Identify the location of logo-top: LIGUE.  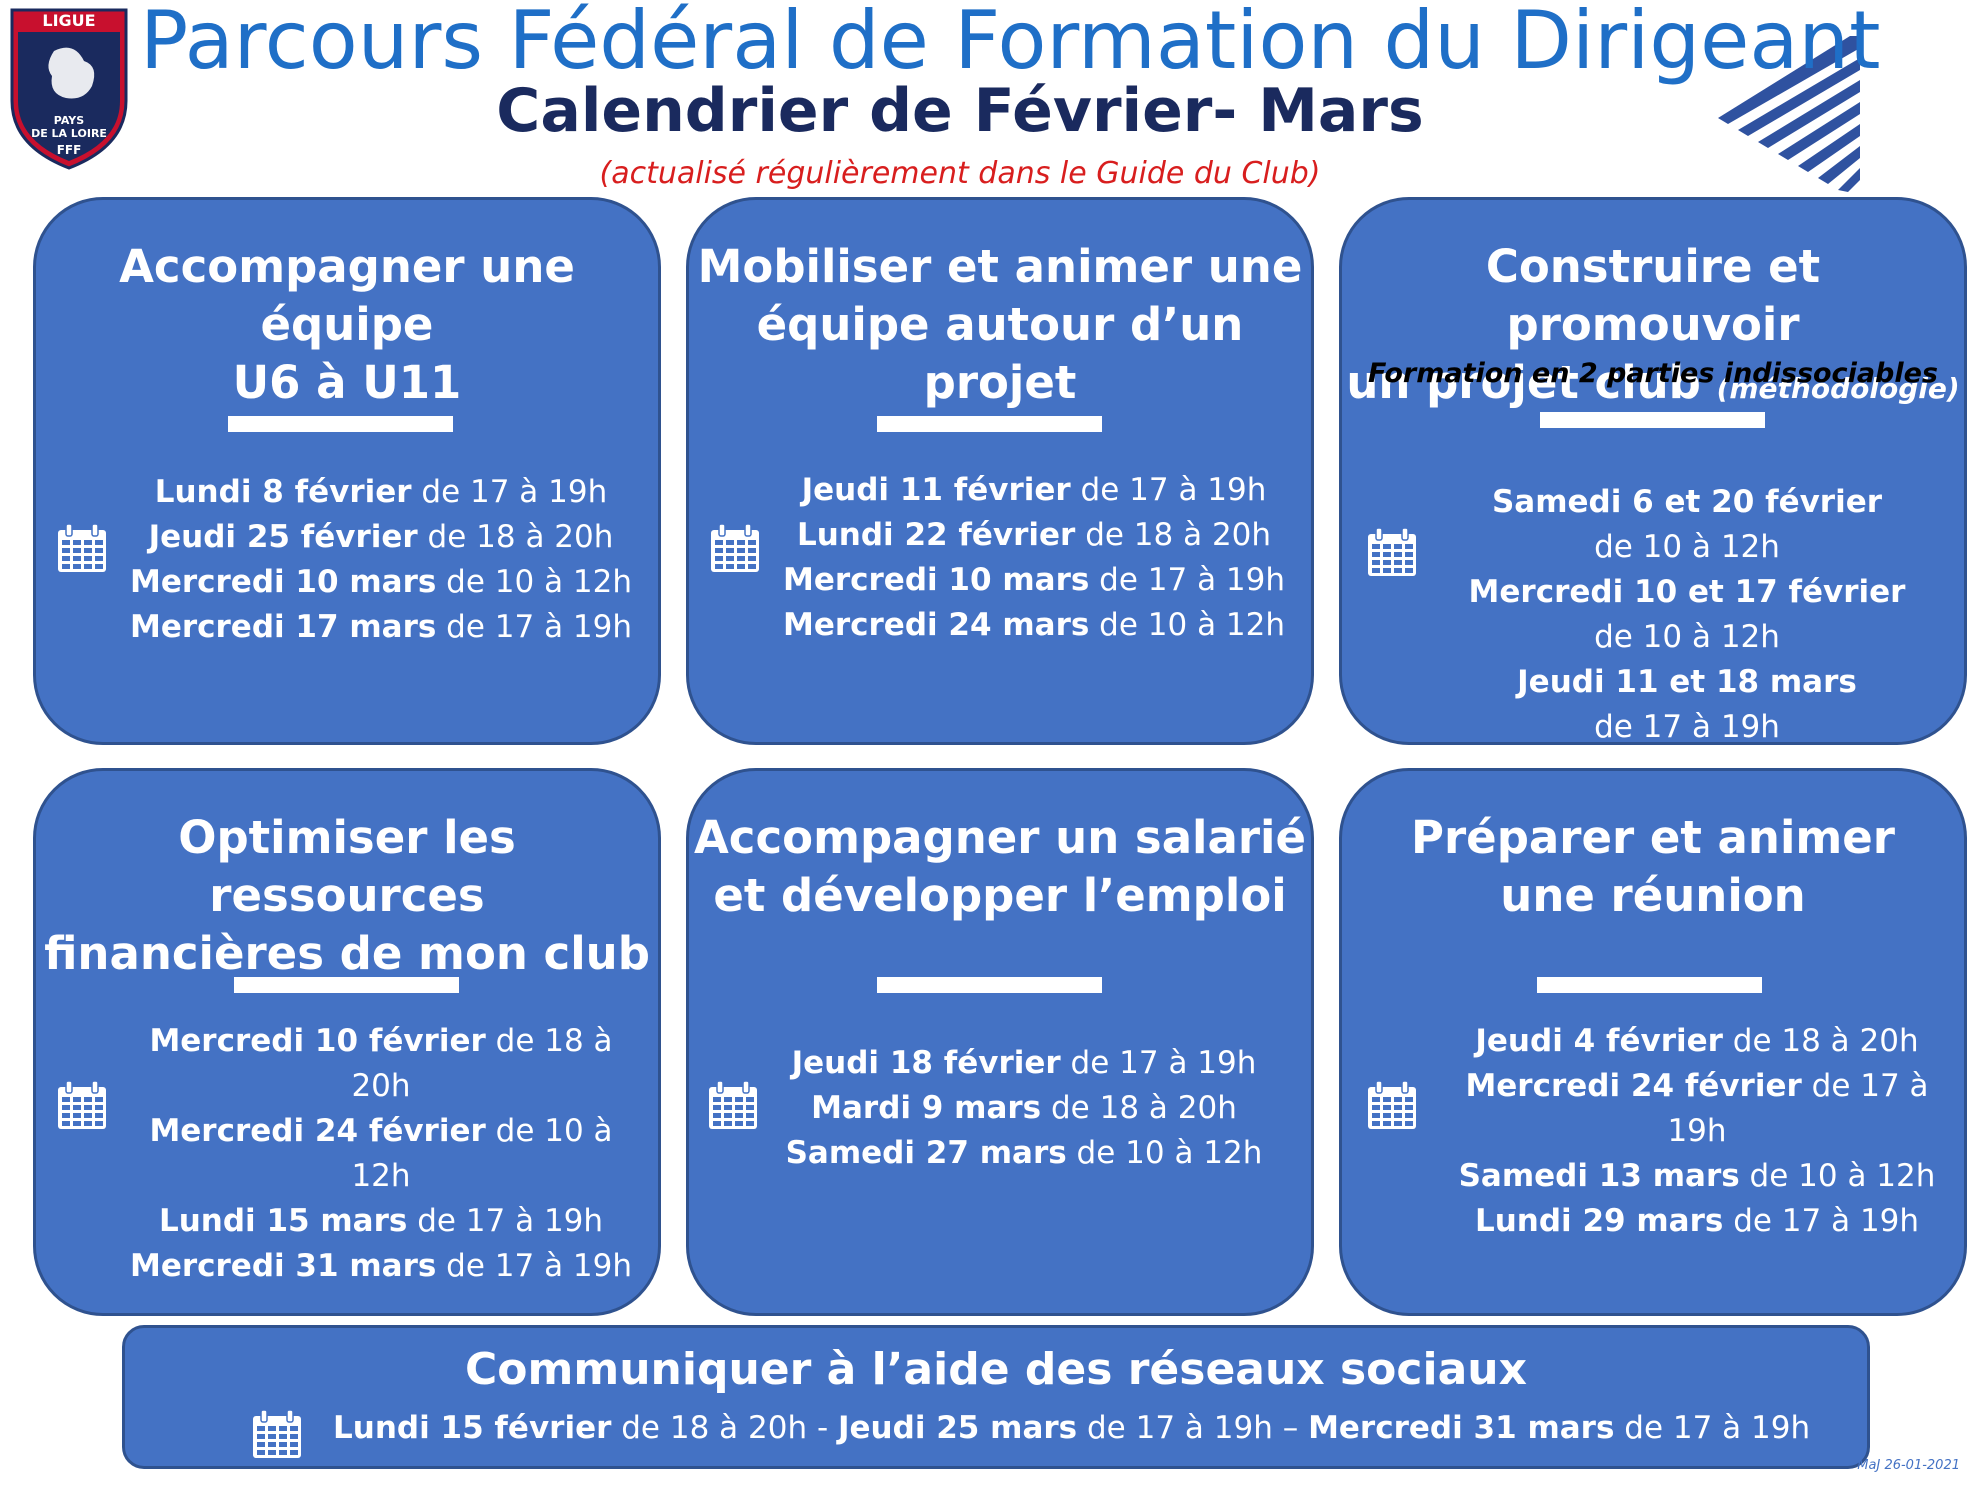
(68, 20).